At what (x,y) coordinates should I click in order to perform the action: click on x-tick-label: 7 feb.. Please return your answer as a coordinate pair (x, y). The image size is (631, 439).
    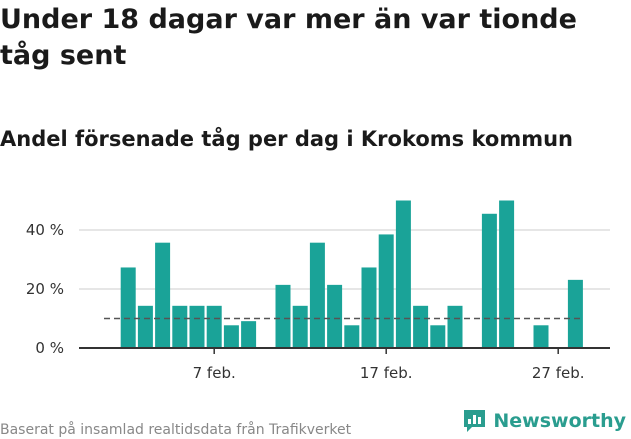
    Looking at the image, I should click on (214, 373).